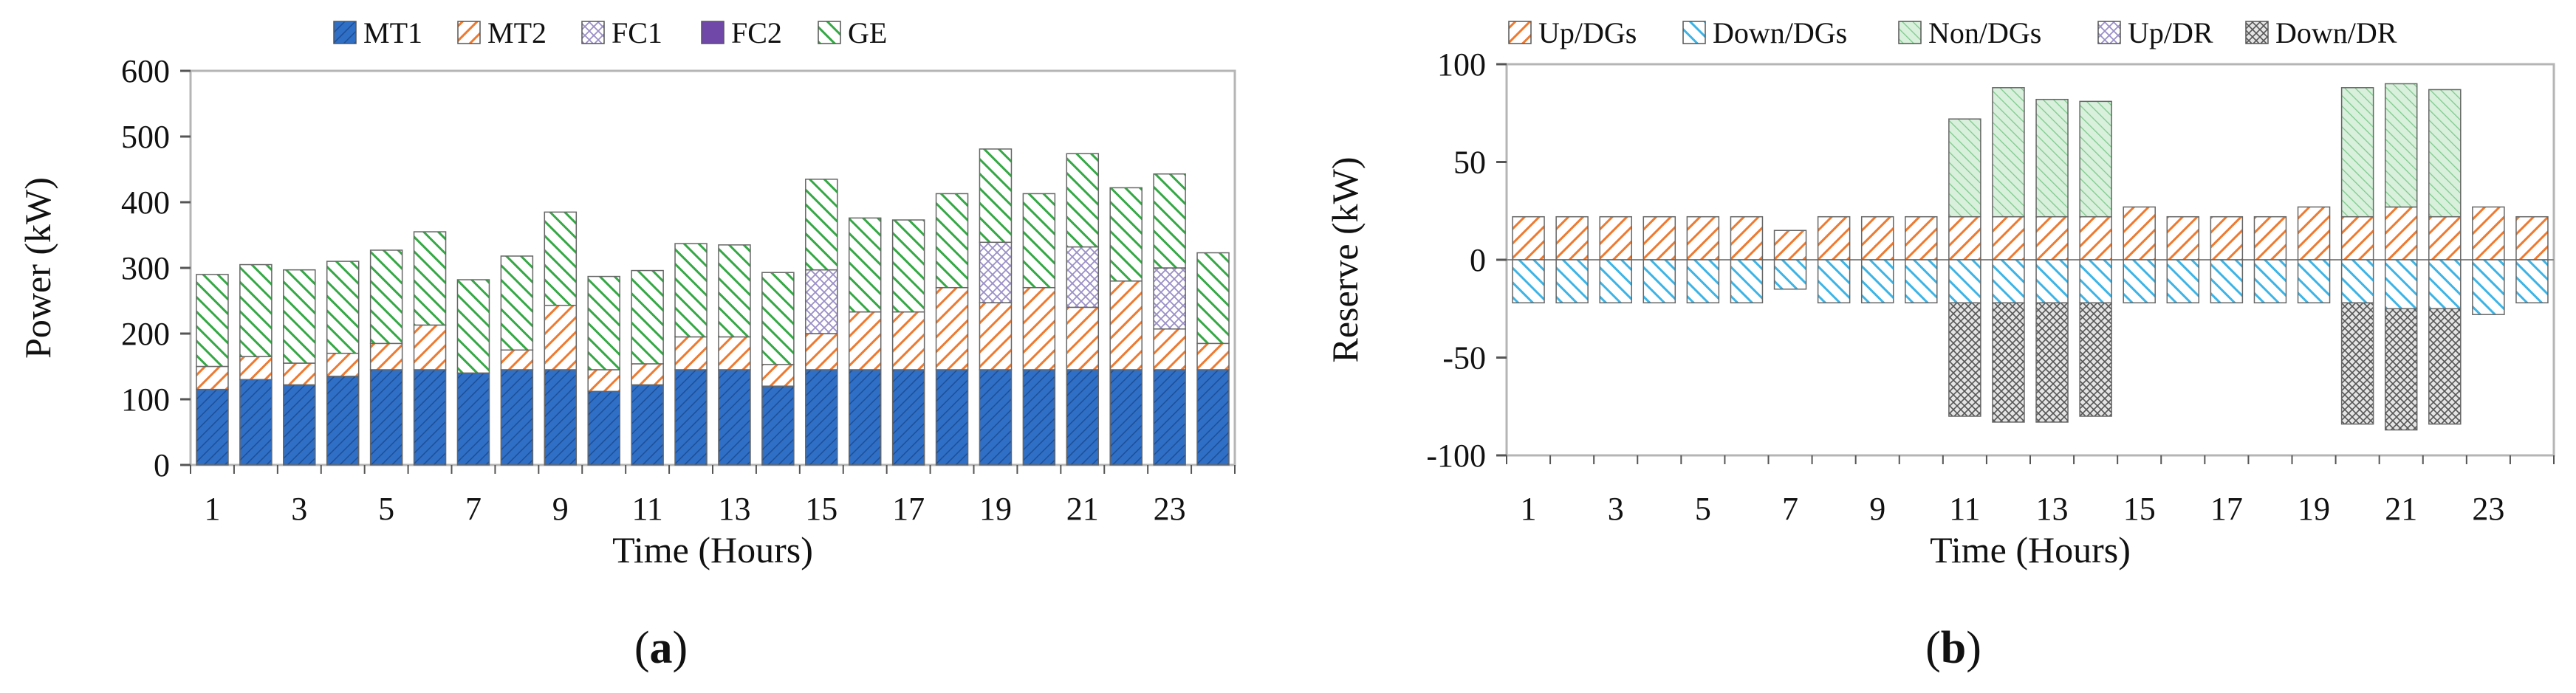 This screenshot has height=693, width=2576. What do you see at coordinates (1478, 260) in the screenshot?
I see `y-tick-label: 0` at bounding box center [1478, 260].